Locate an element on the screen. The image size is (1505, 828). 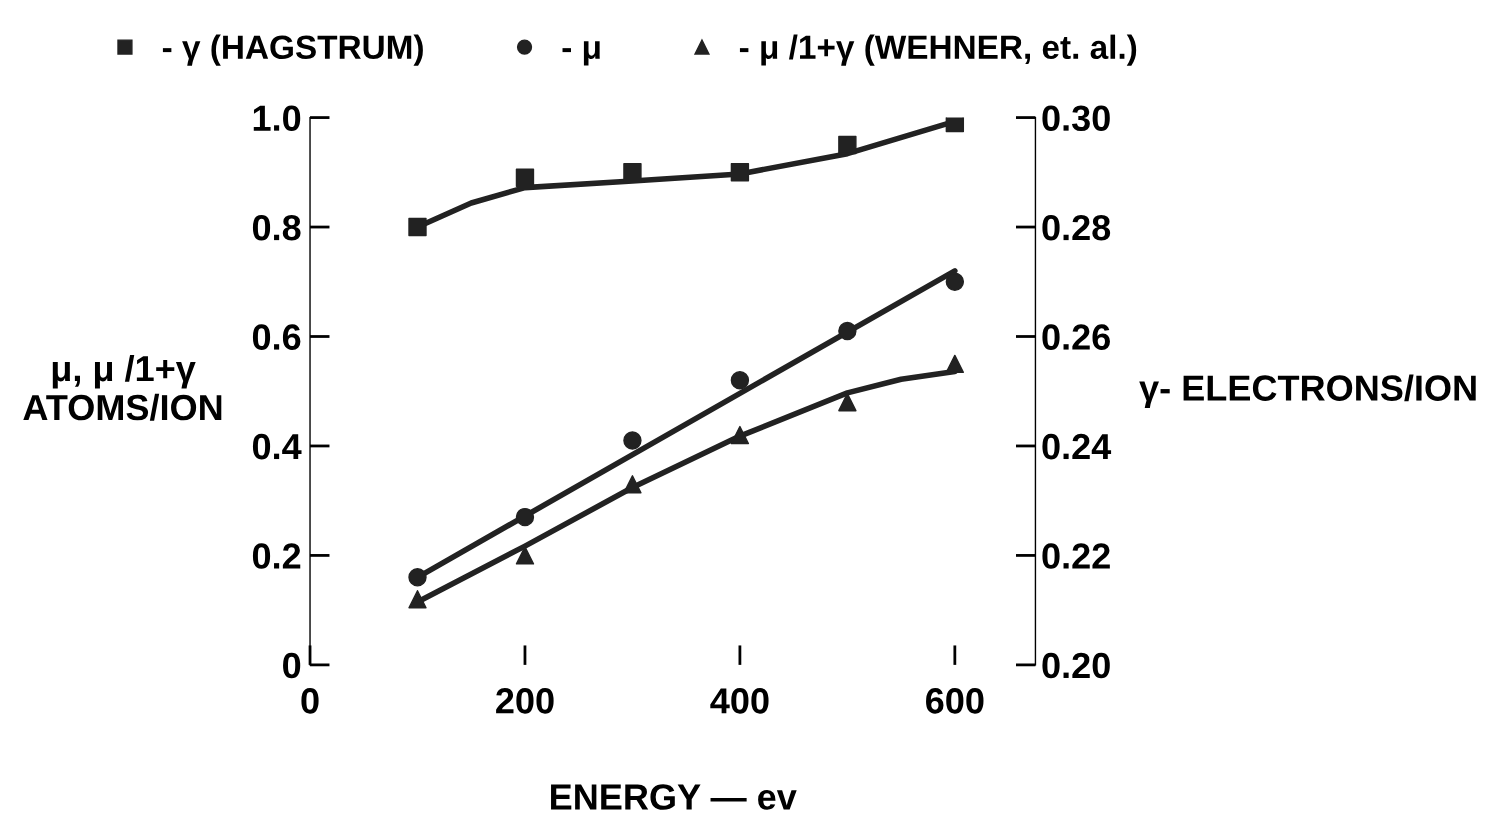
y2-tick-label: 0.20 is located at coordinates (1076, 665).